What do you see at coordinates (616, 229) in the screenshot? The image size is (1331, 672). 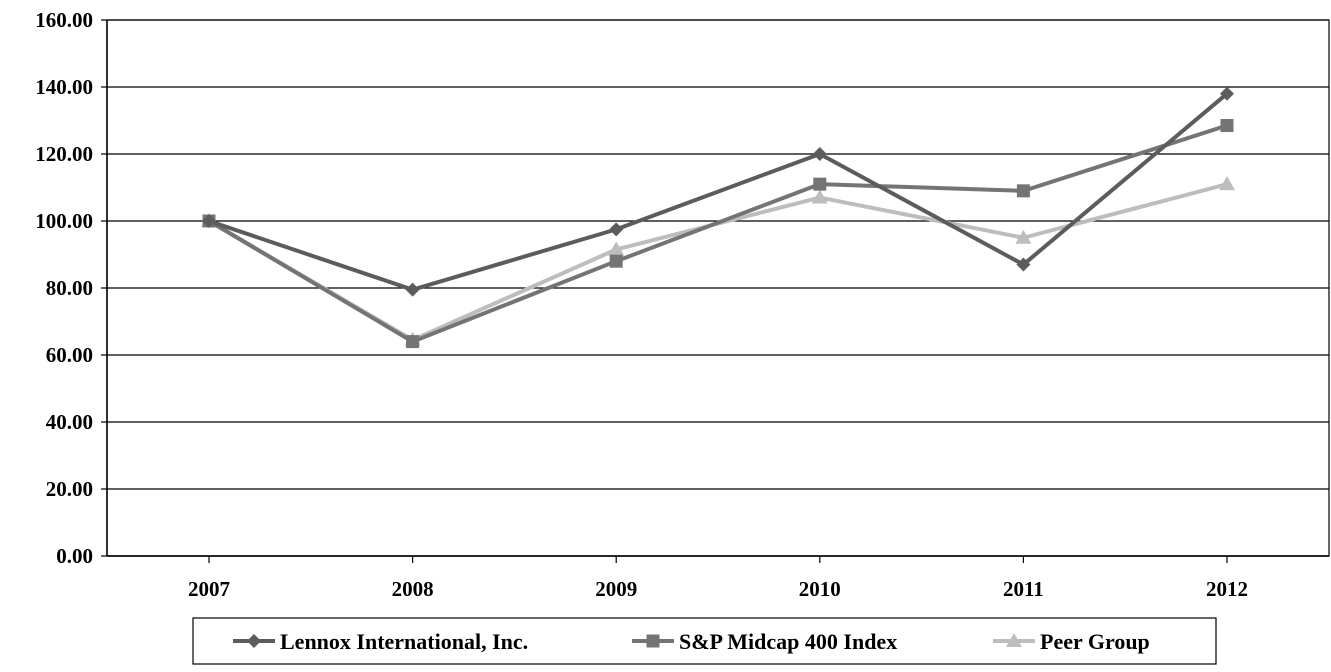 I see `data-point-0-2009` at bounding box center [616, 229].